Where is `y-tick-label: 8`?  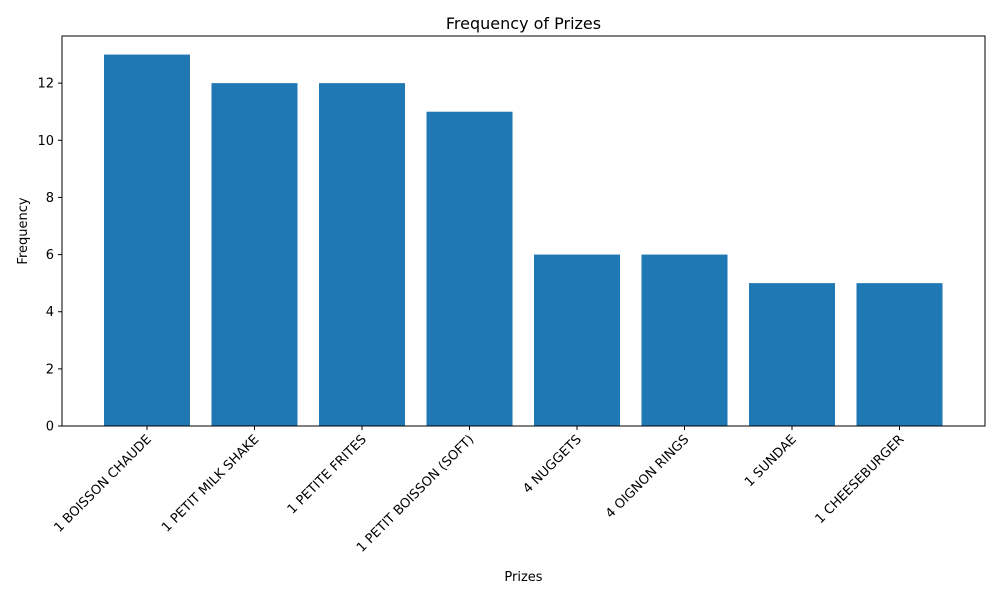
y-tick-label: 8 is located at coordinates (50, 198).